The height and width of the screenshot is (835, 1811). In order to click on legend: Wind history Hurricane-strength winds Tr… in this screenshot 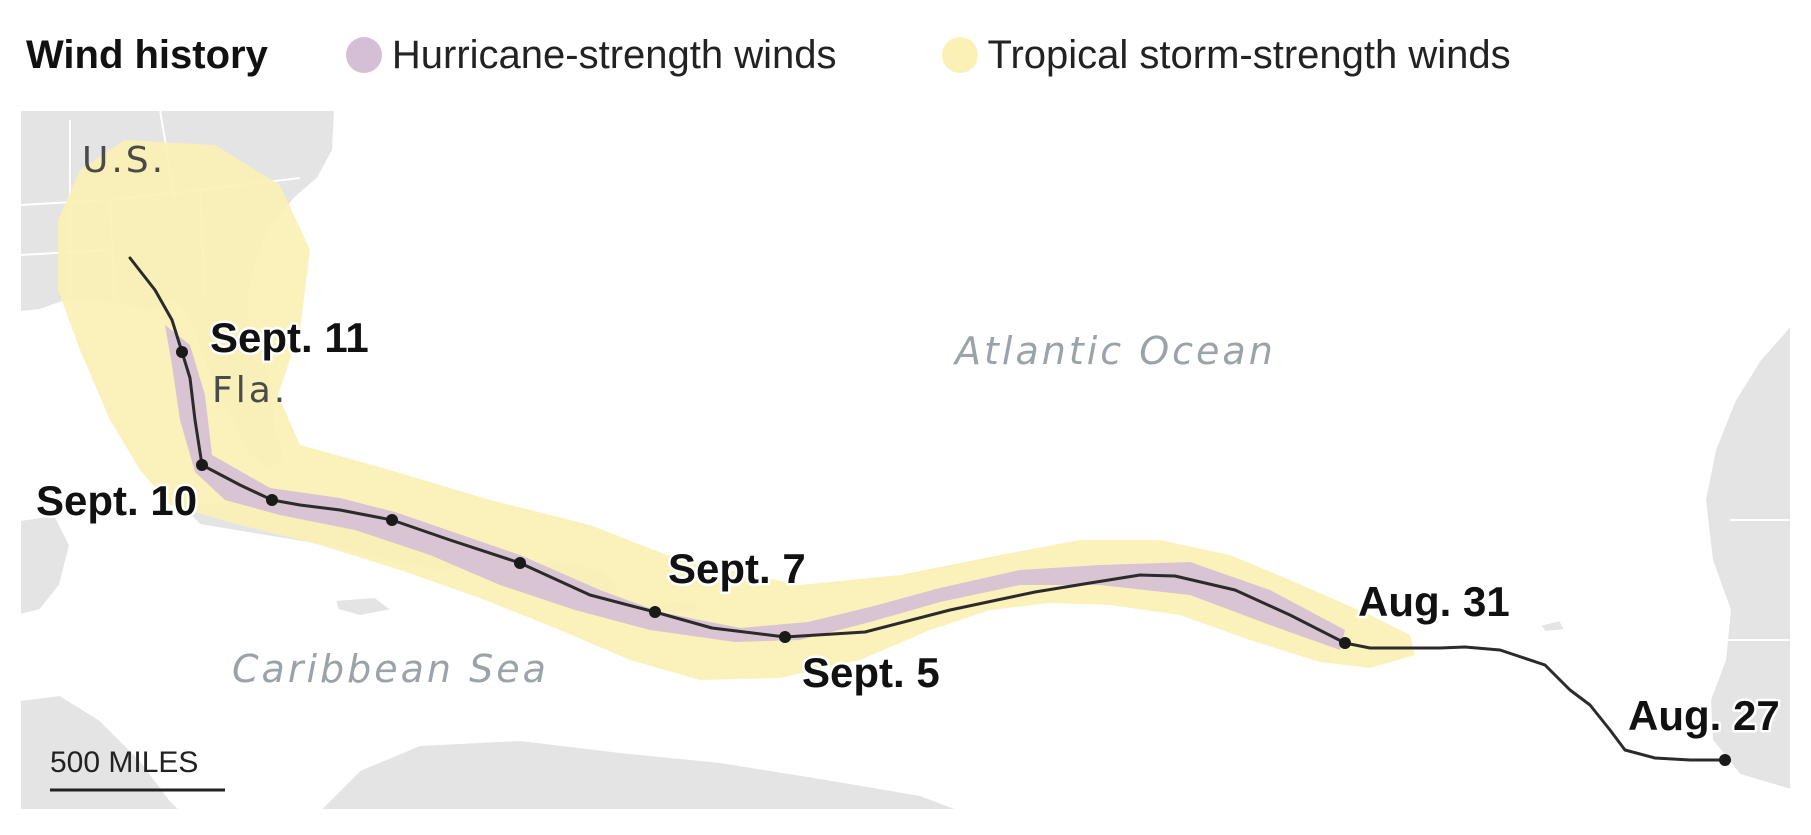, I will do `click(768, 55)`.